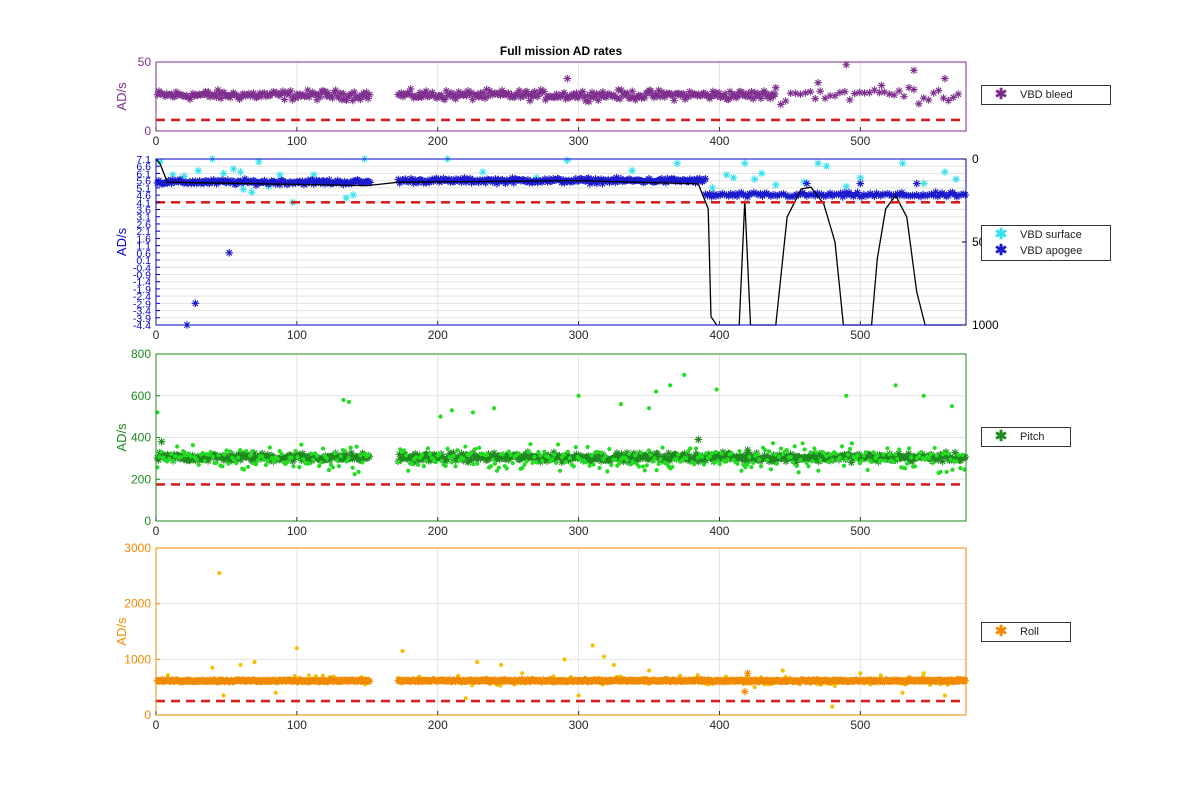 The width and height of the screenshot is (1200, 804). What do you see at coordinates (561, 51) in the screenshot?
I see `figure-title: Full mission AD rates` at bounding box center [561, 51].